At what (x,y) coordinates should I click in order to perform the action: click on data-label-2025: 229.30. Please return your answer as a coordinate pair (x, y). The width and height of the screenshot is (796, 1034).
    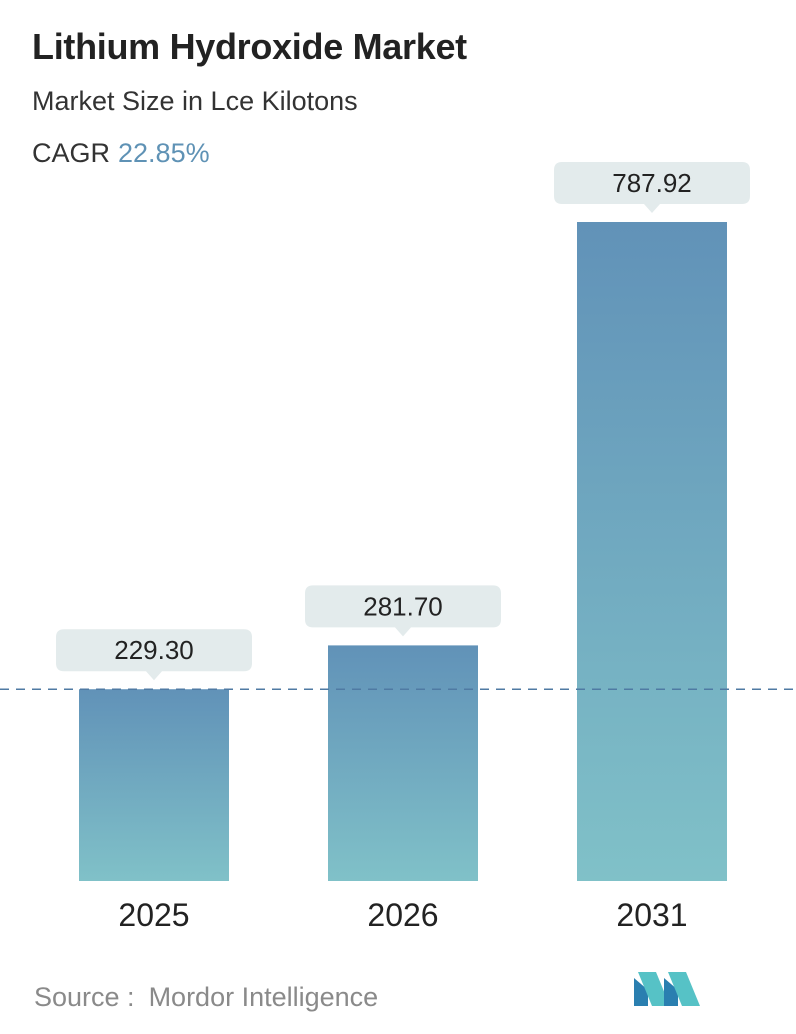
    Looking at the image, I should click on (154, 650).